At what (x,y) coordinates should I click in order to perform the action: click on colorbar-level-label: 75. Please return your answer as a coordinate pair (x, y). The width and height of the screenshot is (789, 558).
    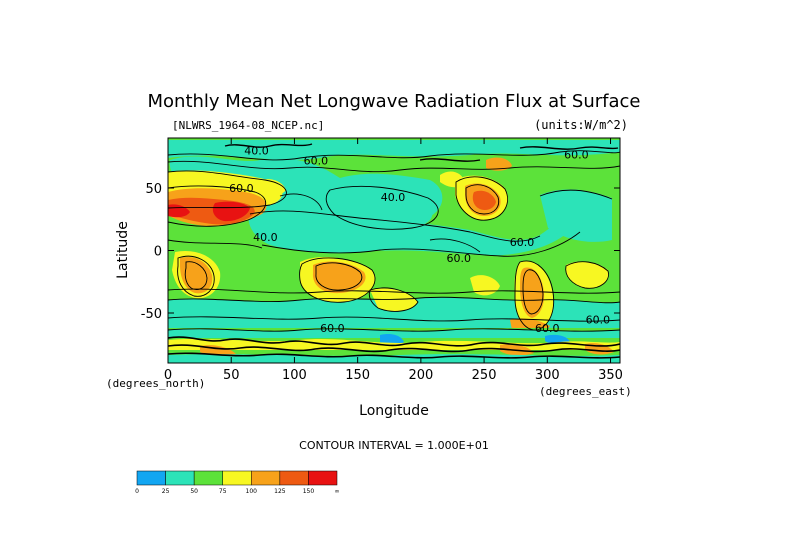
    Looking at the image, I should click on (223, 491).